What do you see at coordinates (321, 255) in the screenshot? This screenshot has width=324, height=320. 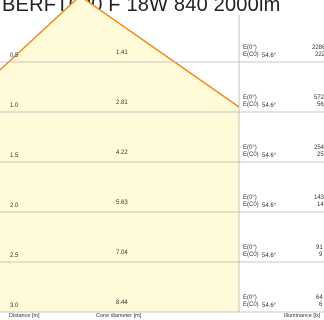 I see `illuminance-ec0: 9` at bounding box center [321, 255].